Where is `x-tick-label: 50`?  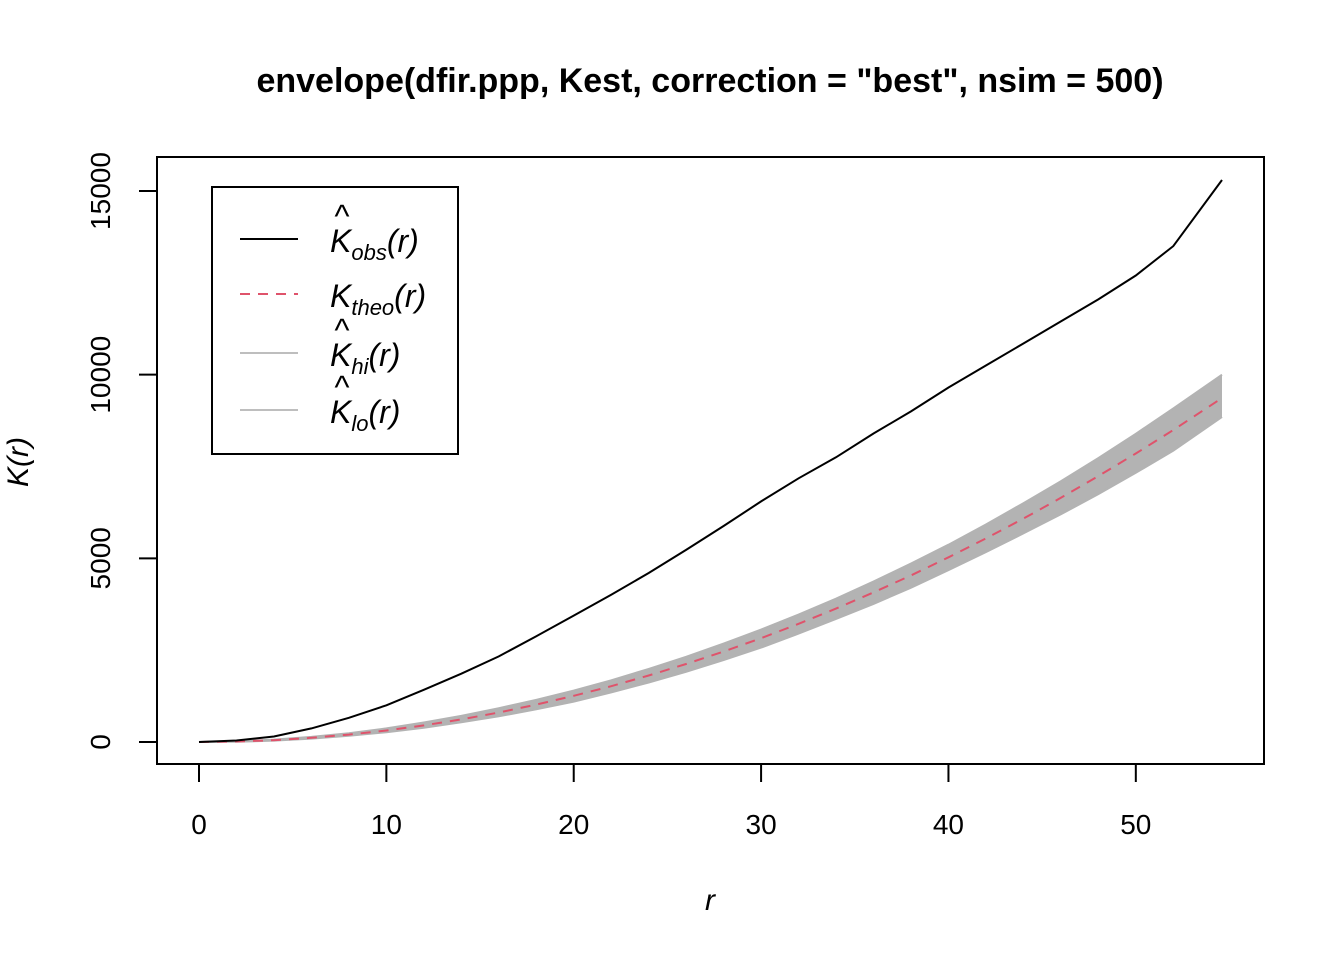 x-tick-label: 50 is located at coordinates (1135, 824).